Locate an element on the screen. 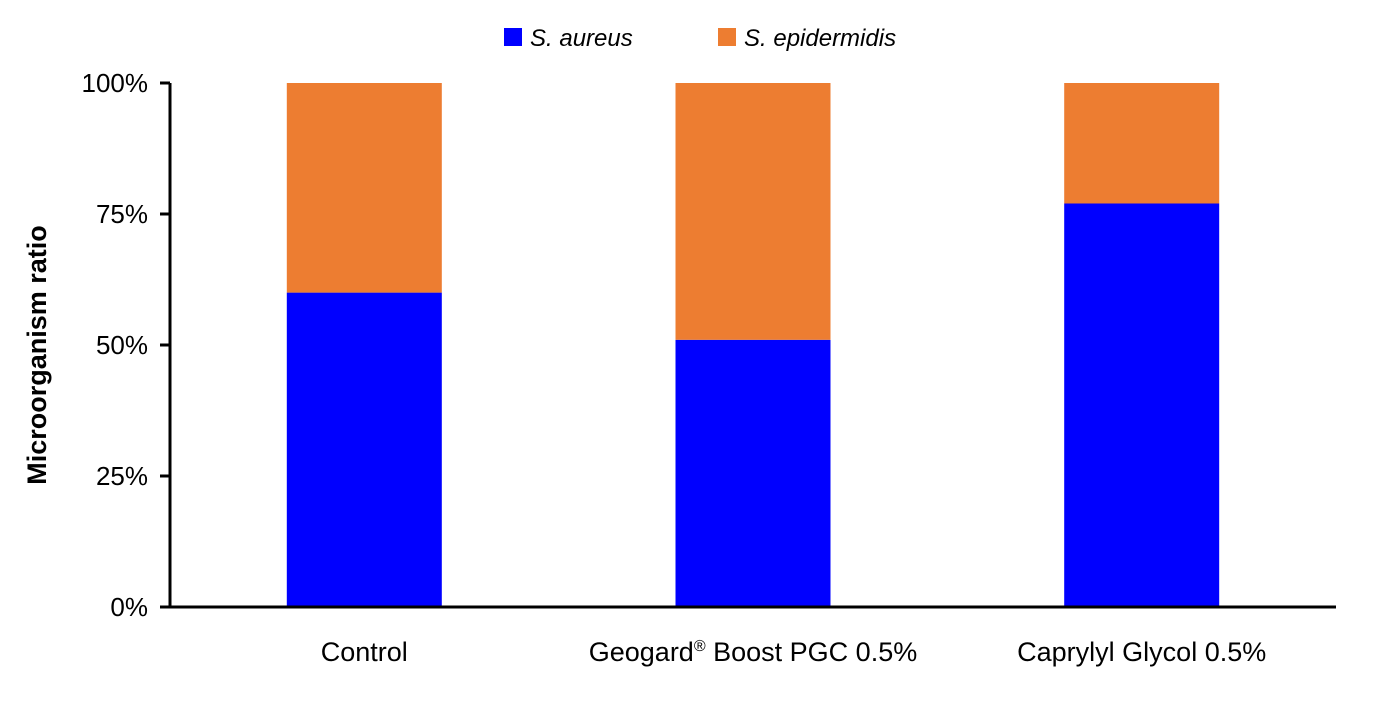  legend-swatch-s-aureus is located at coordinates (513, 37).